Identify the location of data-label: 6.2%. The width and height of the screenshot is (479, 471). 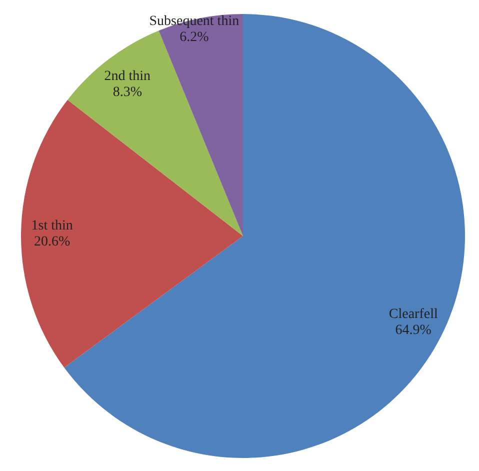
(195, 37).